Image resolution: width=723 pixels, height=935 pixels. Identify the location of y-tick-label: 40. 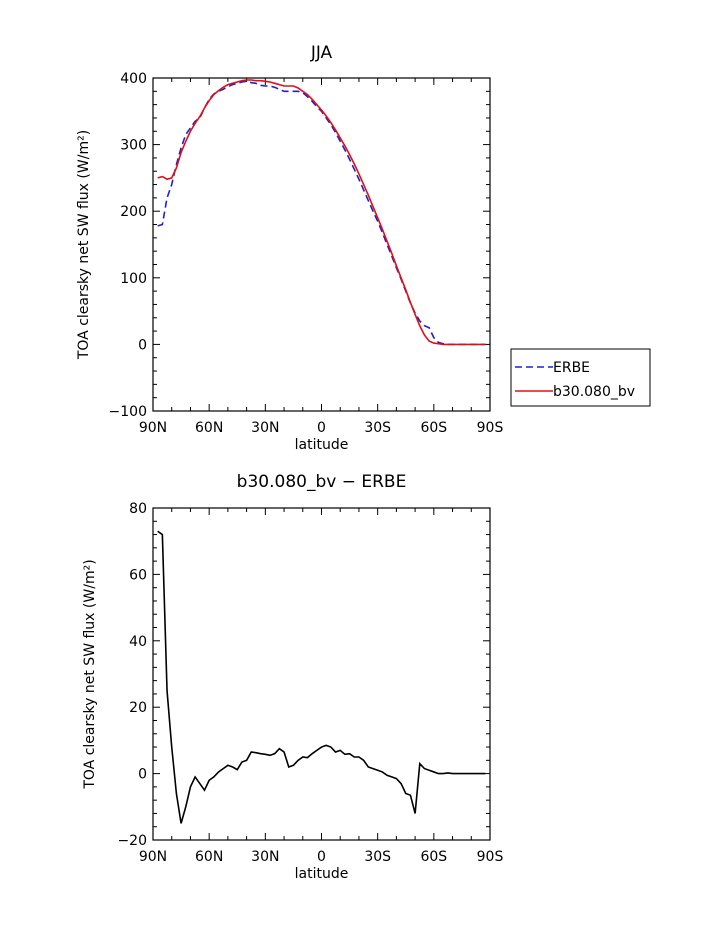
(138, 642).